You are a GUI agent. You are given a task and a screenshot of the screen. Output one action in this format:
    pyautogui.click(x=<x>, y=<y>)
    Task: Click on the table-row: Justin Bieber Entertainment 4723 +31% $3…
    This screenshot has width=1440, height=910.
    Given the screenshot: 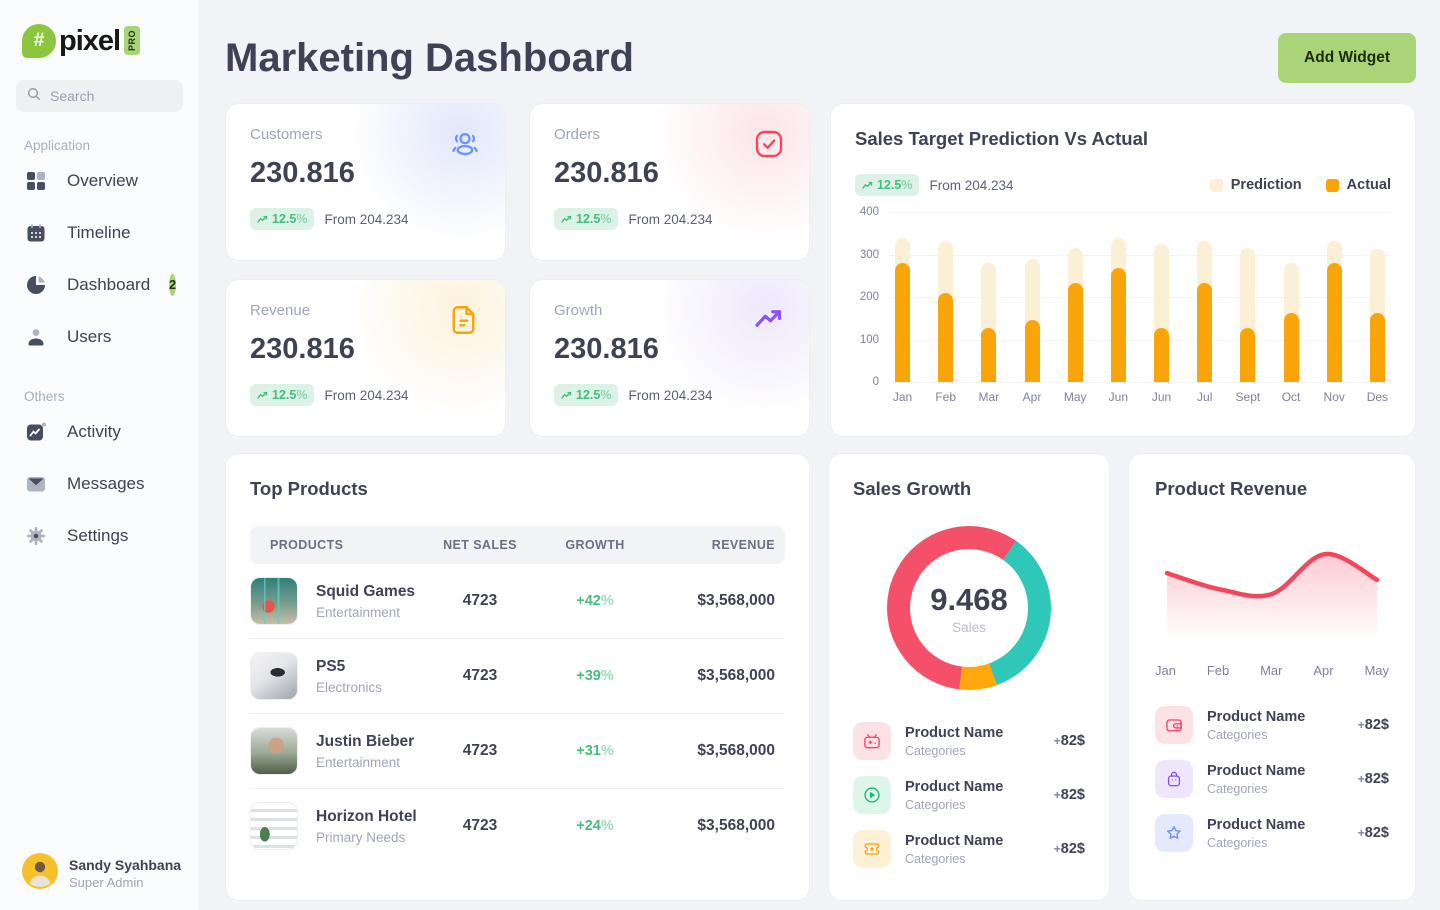 What is the action you would take?
    pyautogui.click(x=517, y=751)
    